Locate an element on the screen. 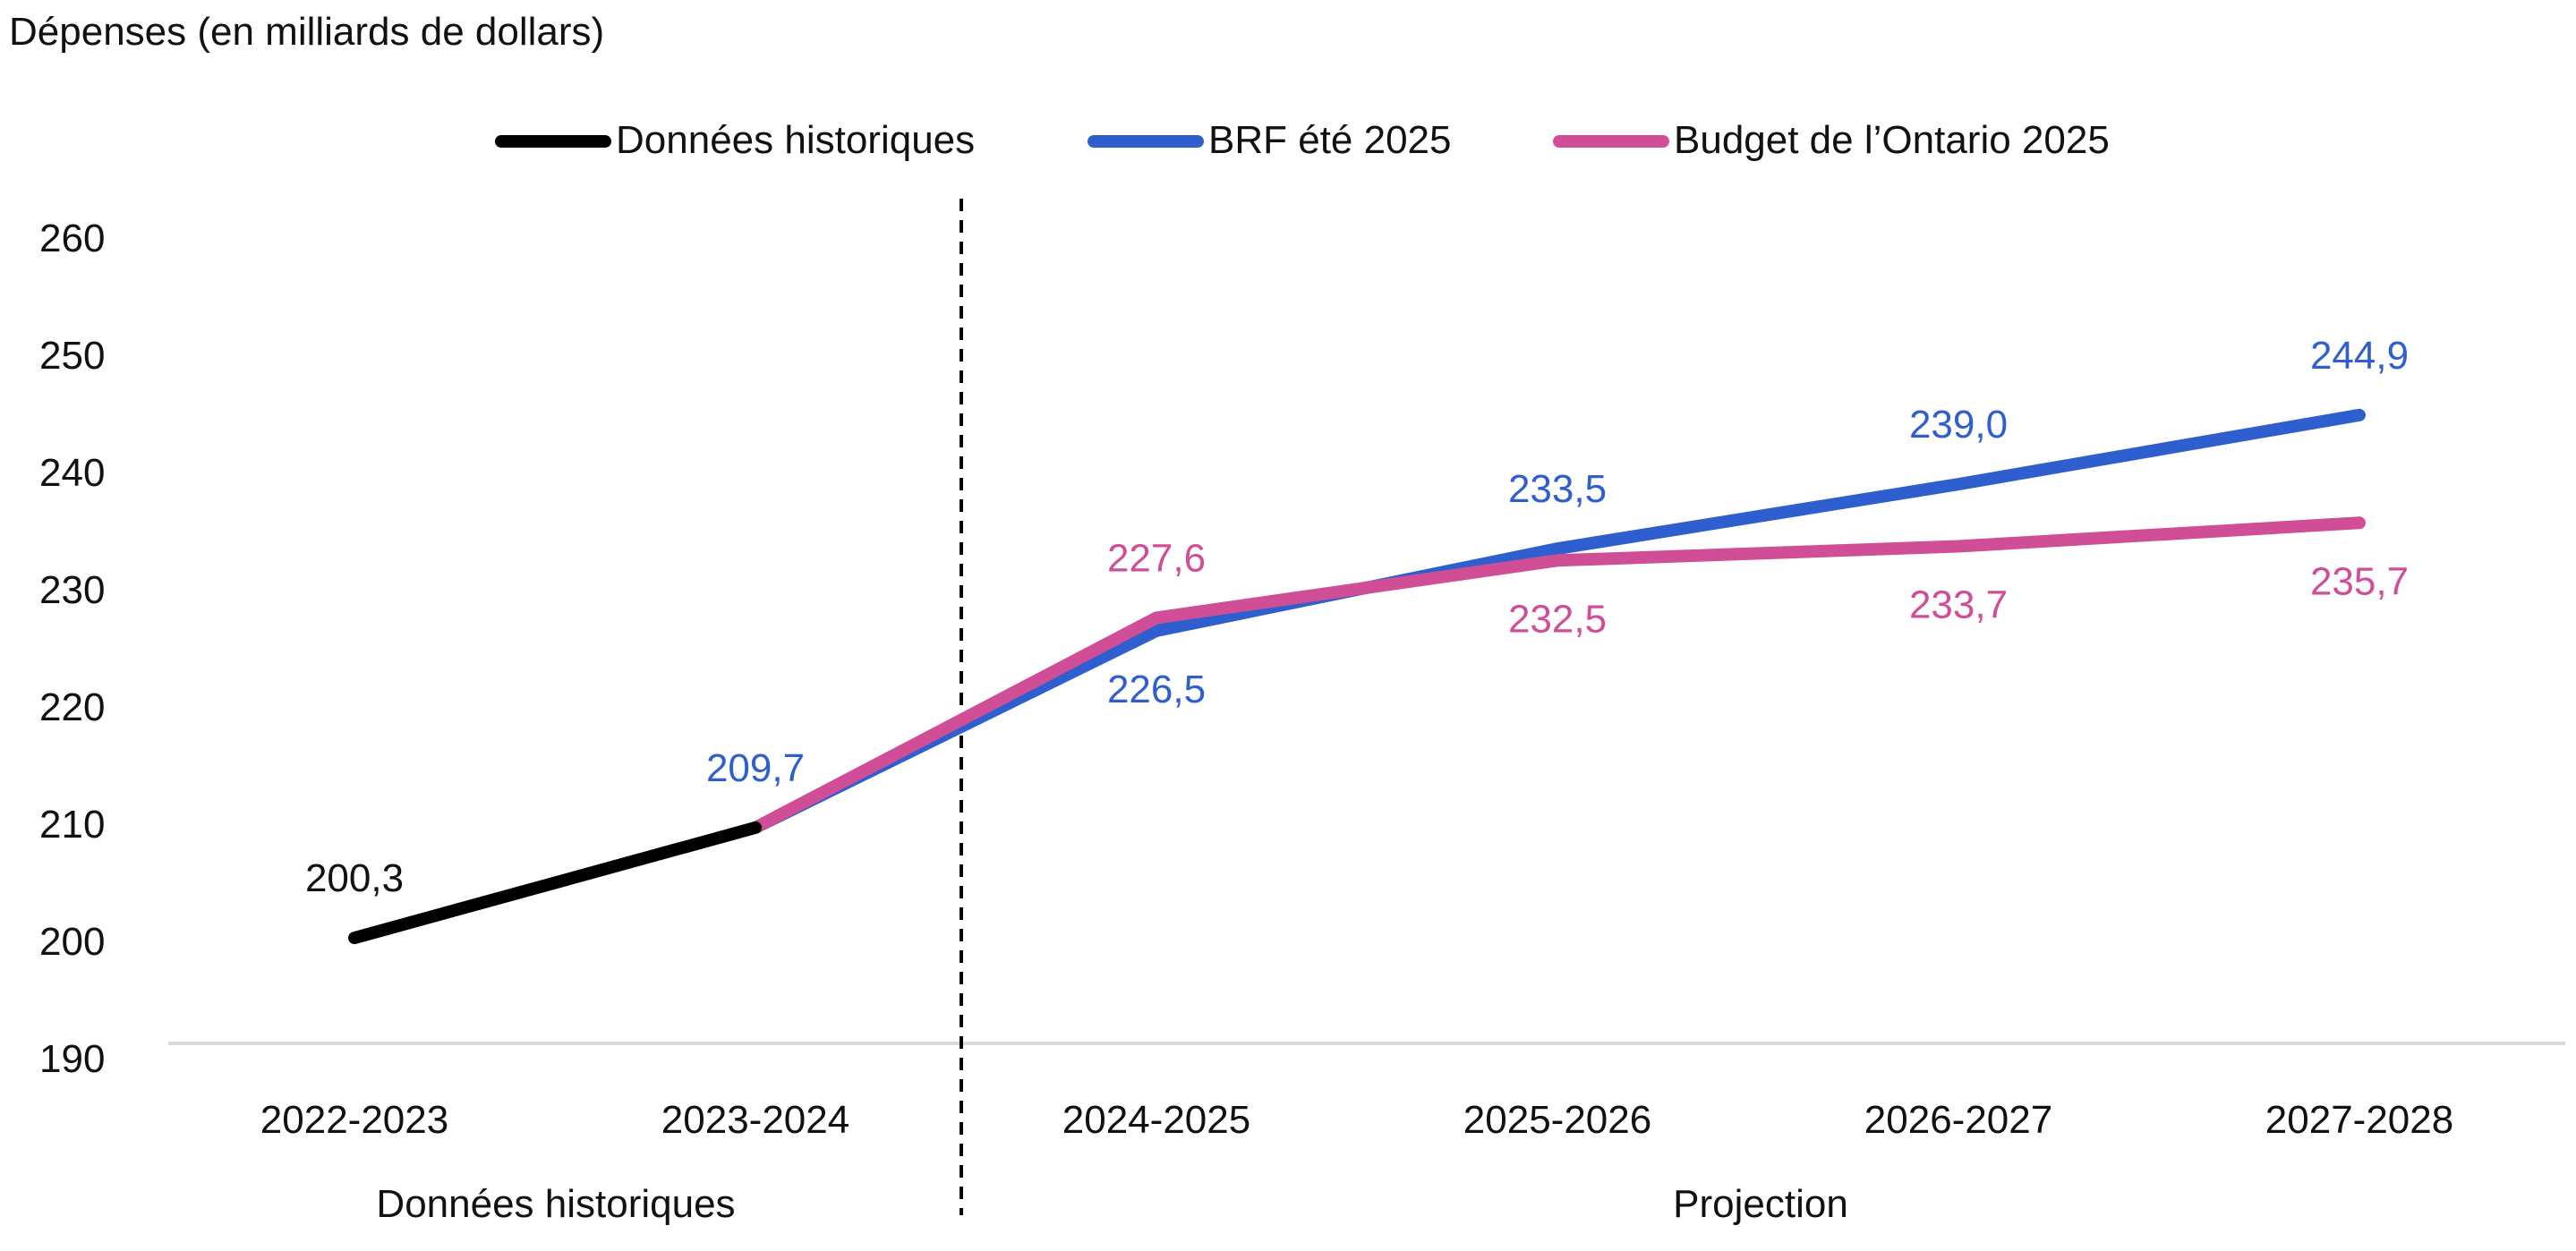  data-label: 235,7 is located at coordinates (2359, 581).